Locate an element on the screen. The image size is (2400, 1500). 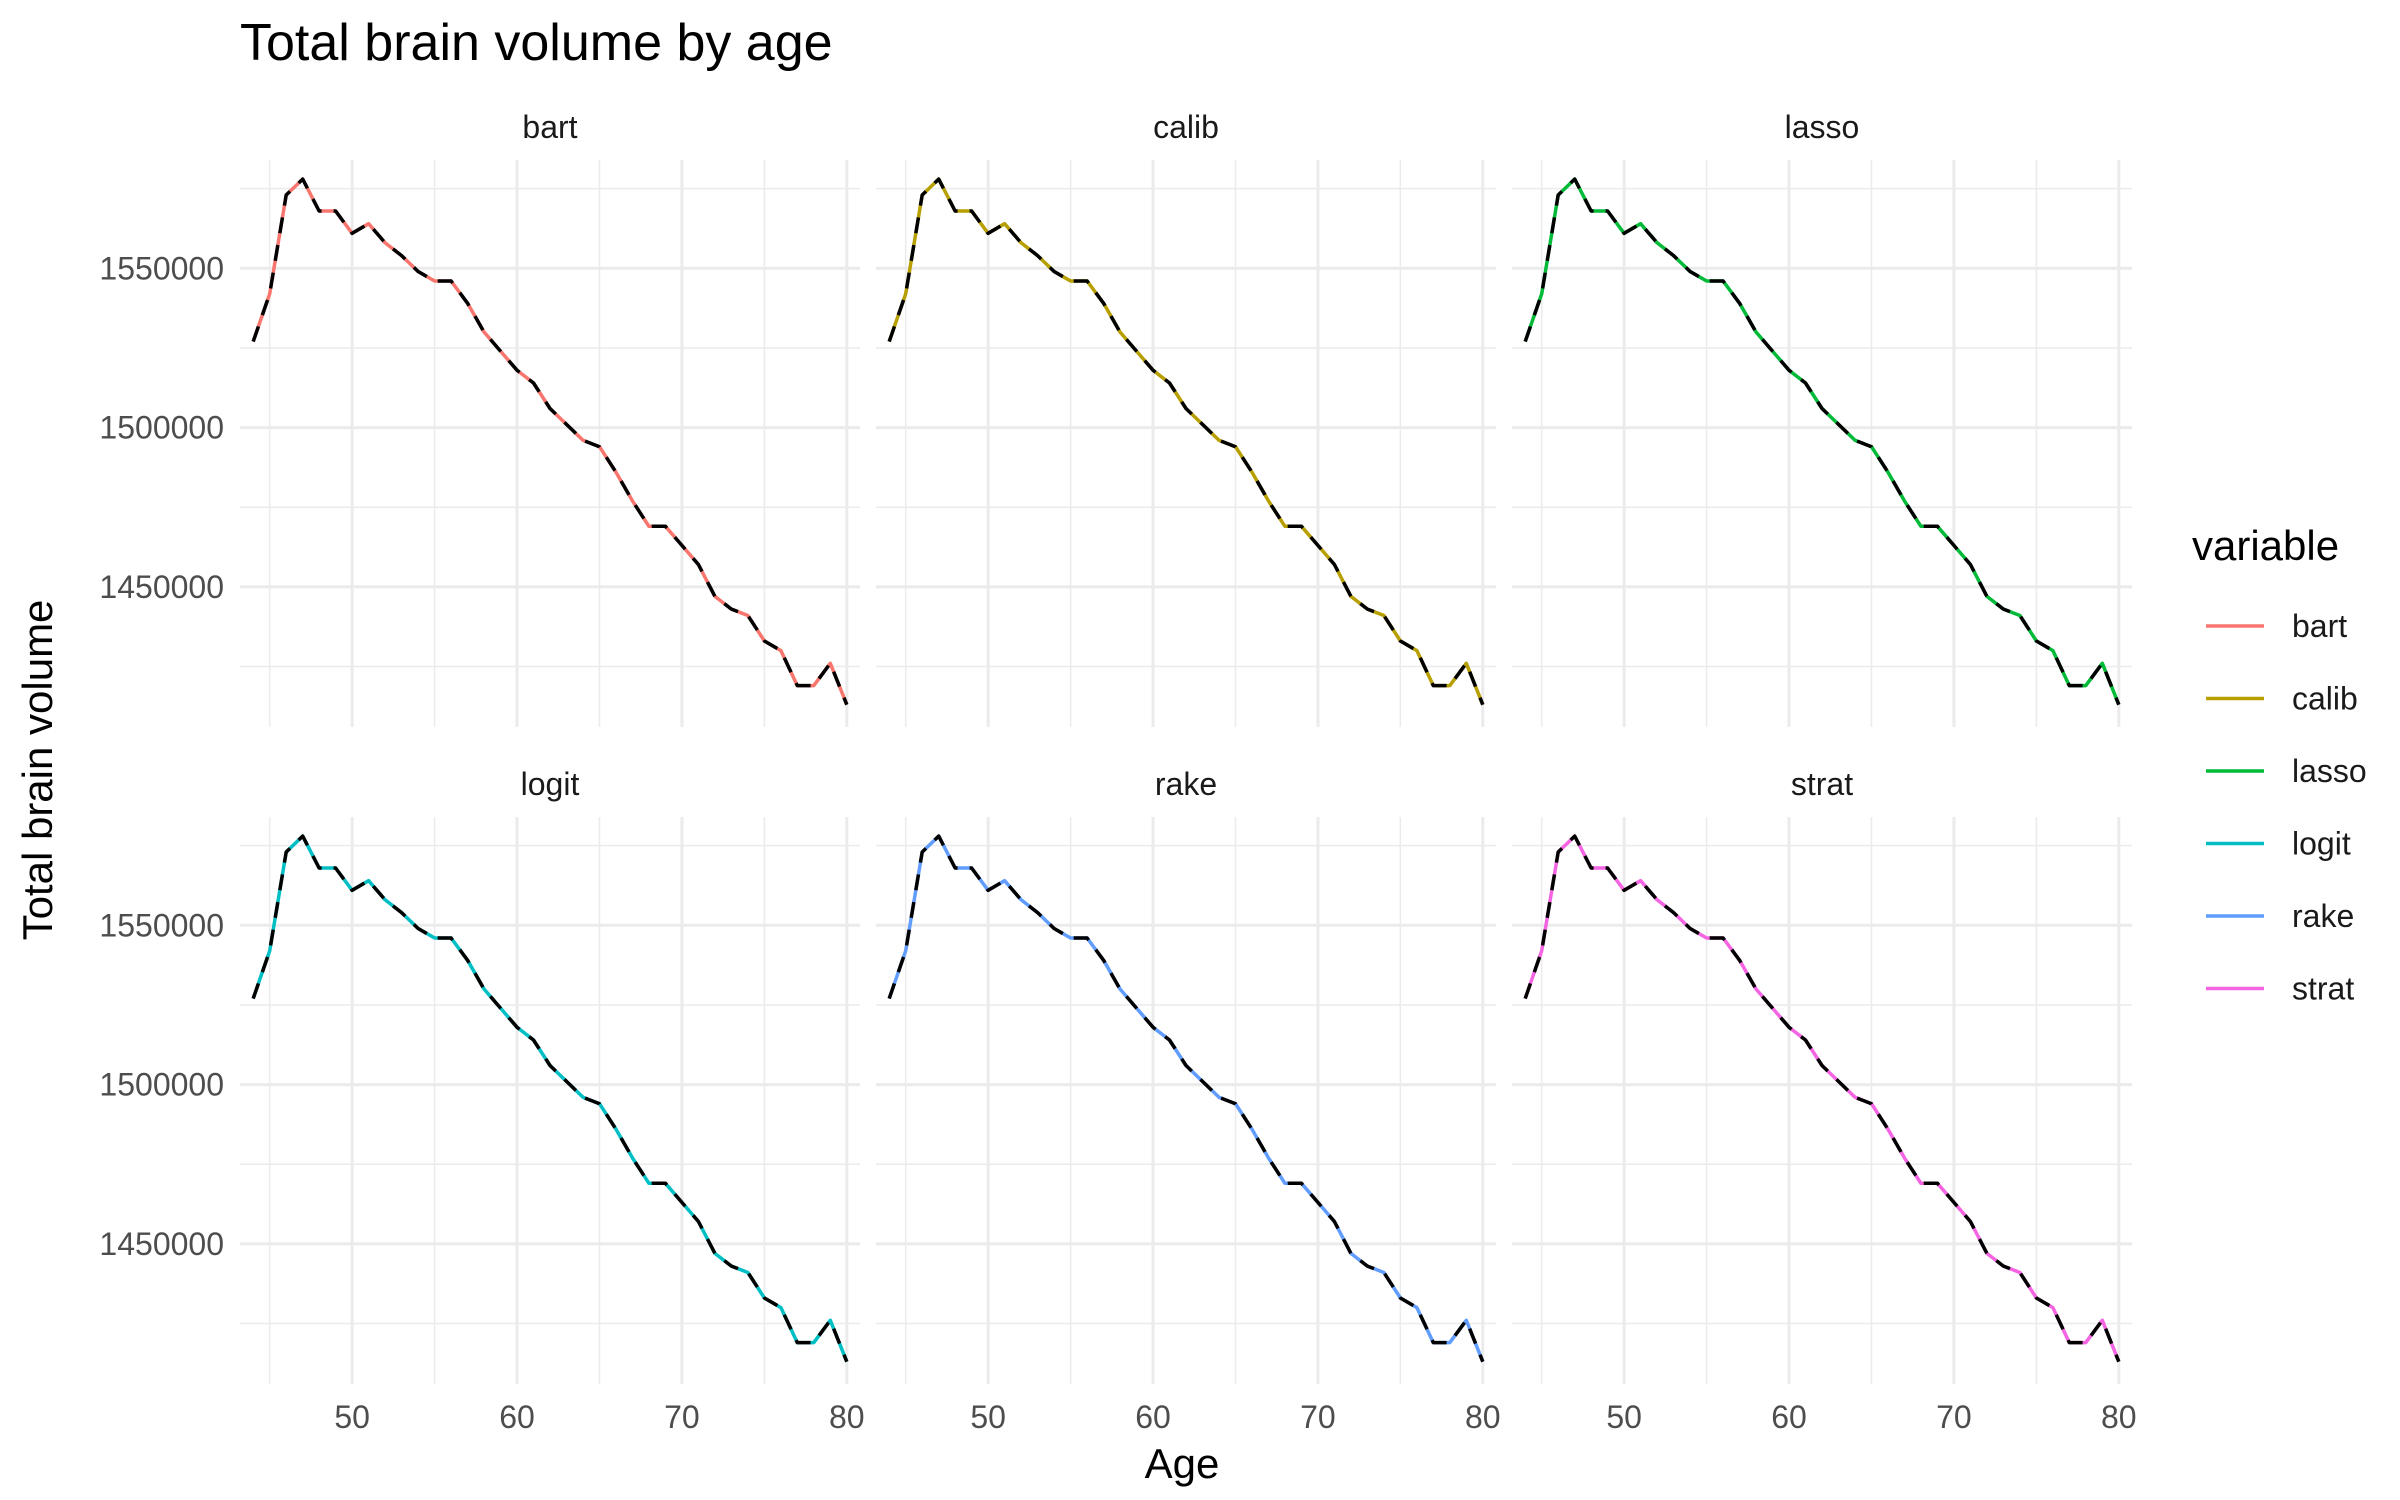
series-line-calib is located at coordinates (1186, 441).